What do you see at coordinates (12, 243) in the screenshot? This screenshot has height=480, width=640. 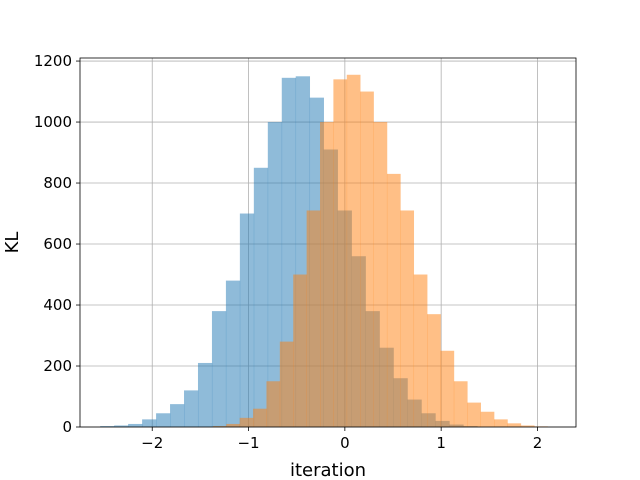 I see `y-axis-label: KL` at bounding box center [12, 243].